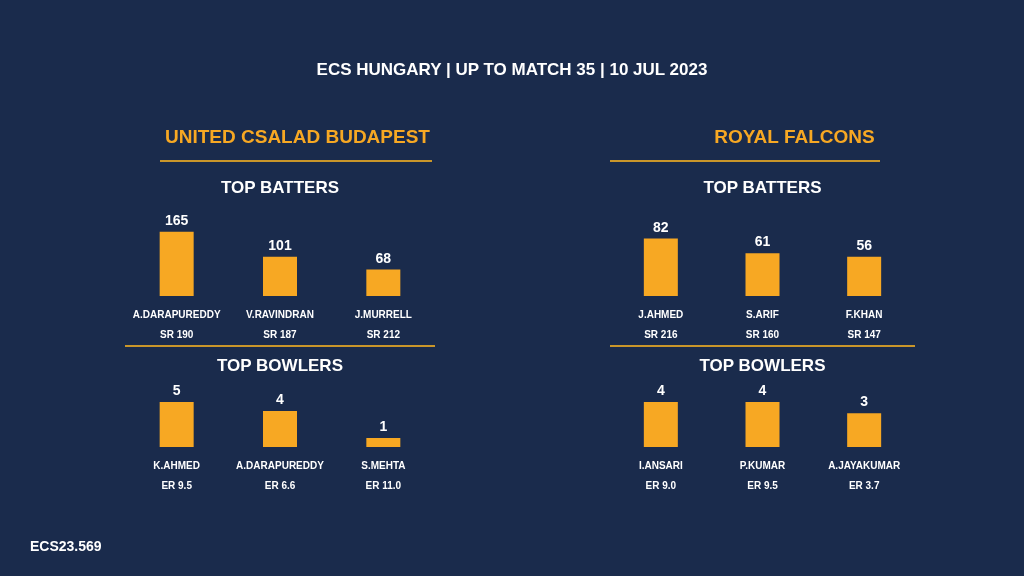  I want to click on data-label: 101, so click(280, 244).